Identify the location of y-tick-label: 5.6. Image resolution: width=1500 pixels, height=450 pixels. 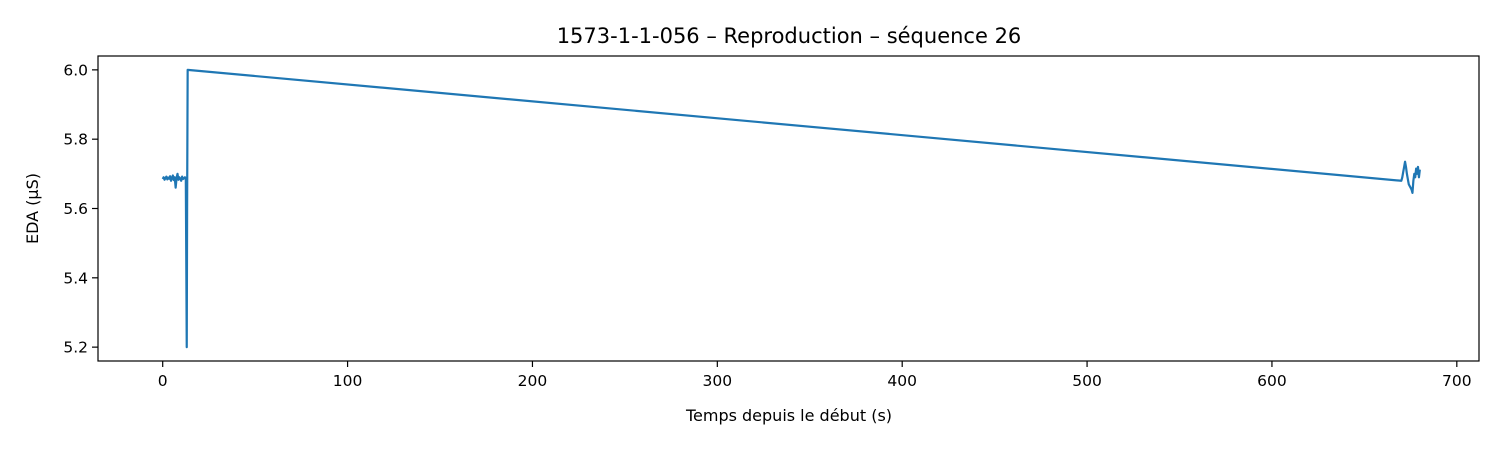
(75, 209).